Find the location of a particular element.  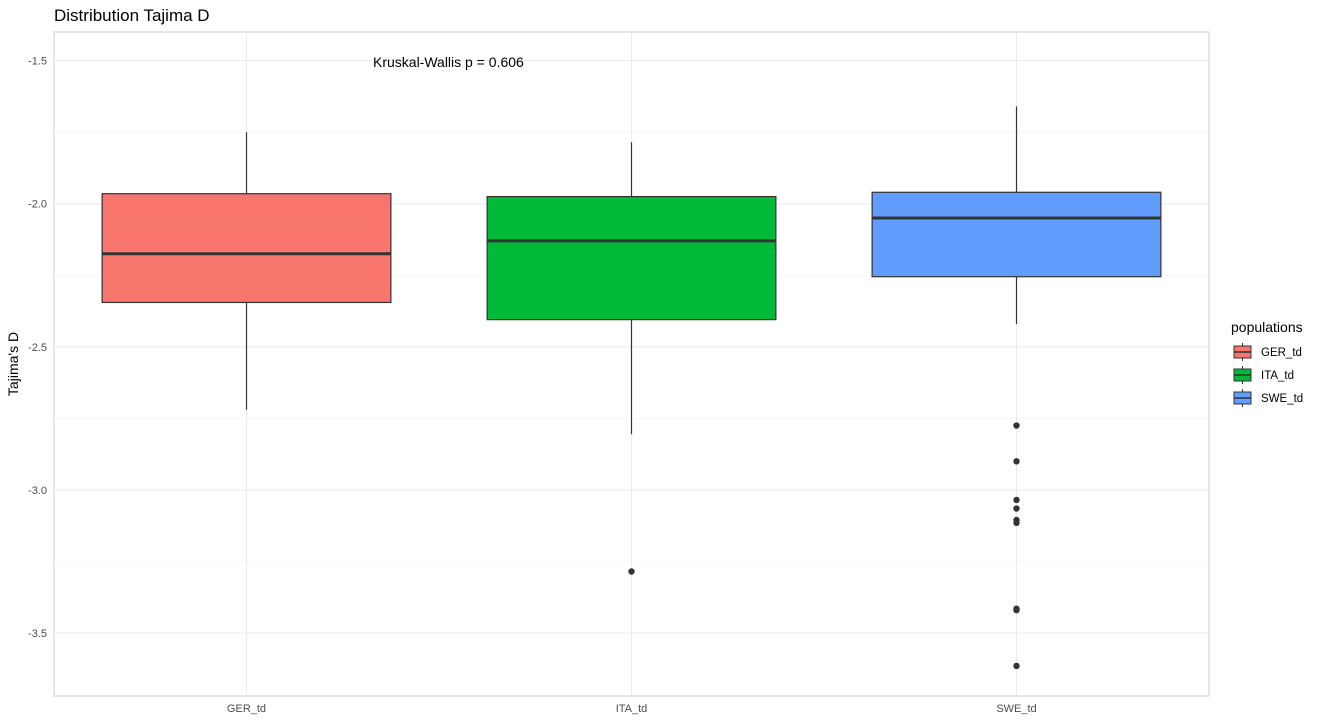

kruskal-wallis-annotation: Kruskal-Wallis p = 0.606 is located at coordinates (448, 62).